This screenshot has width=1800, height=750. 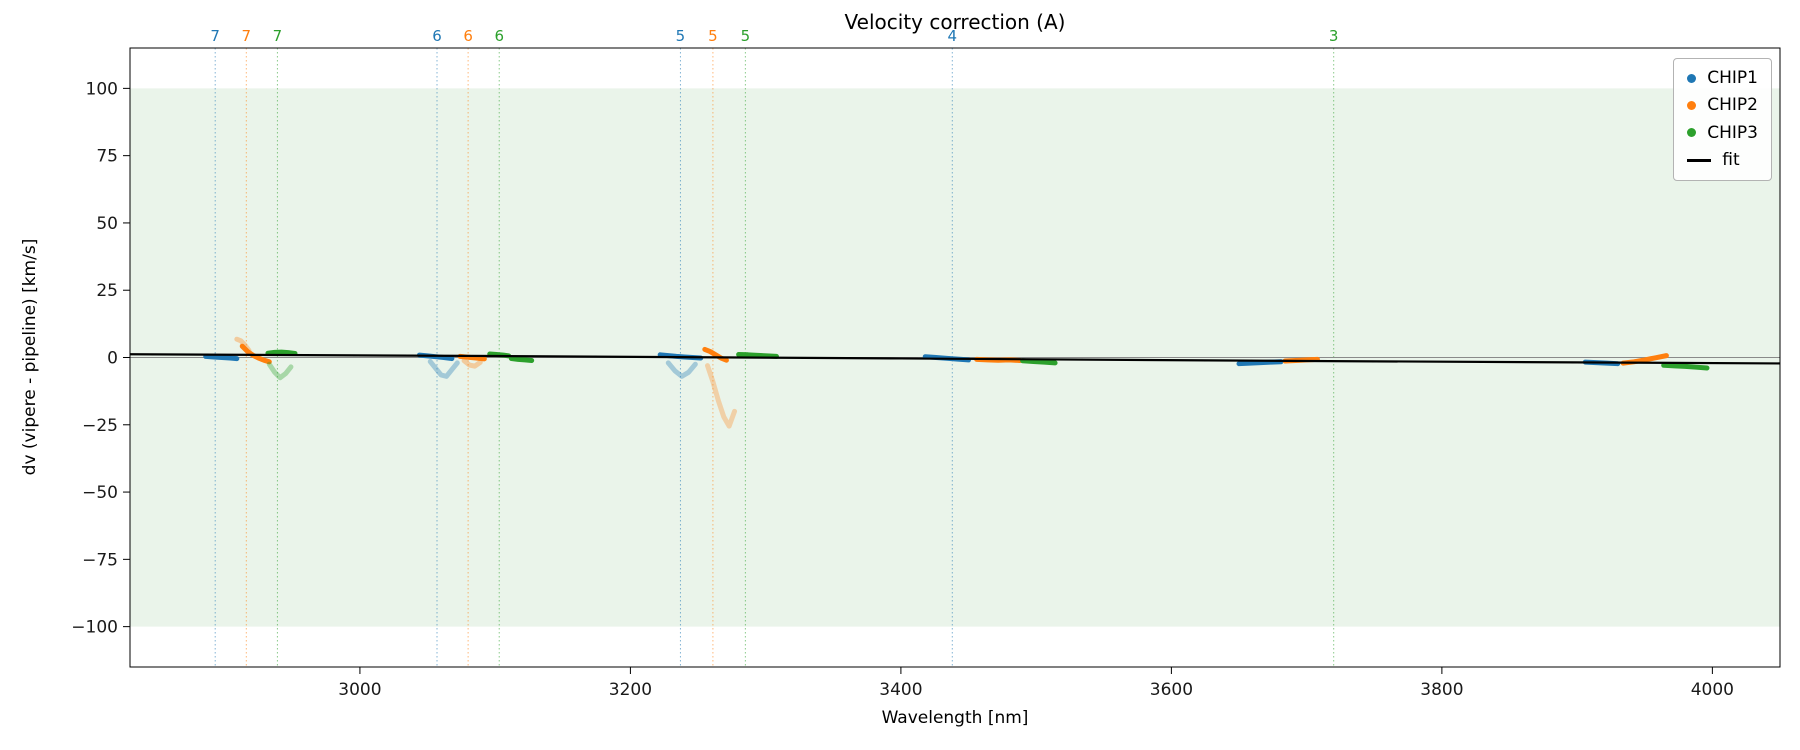 I want to click on y-tick-label: 0, so click(x=112, y=359).